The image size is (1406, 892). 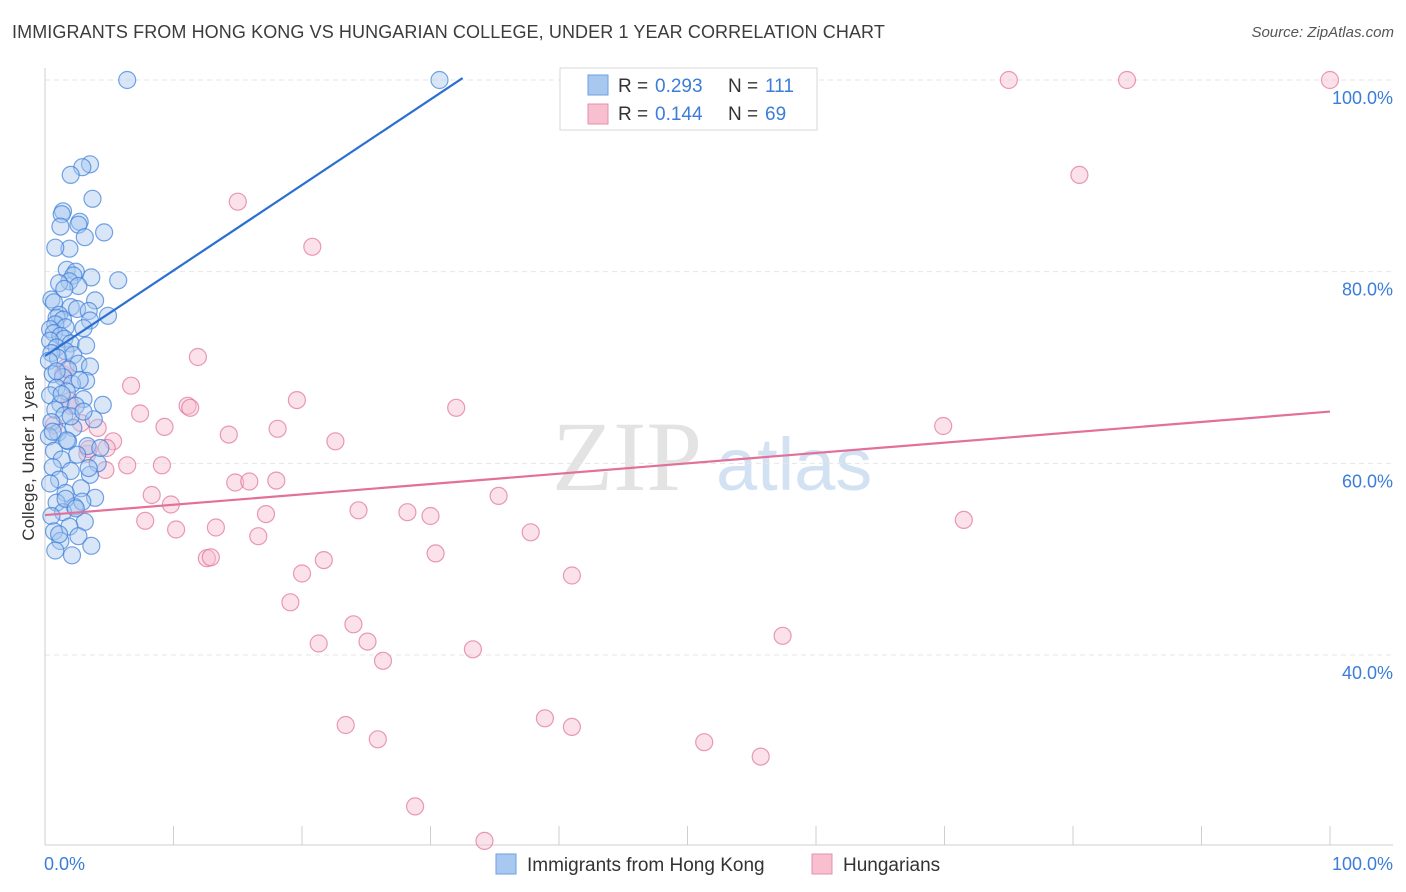 I want to click on trendline-hungarians, so click(x=687, y=463).